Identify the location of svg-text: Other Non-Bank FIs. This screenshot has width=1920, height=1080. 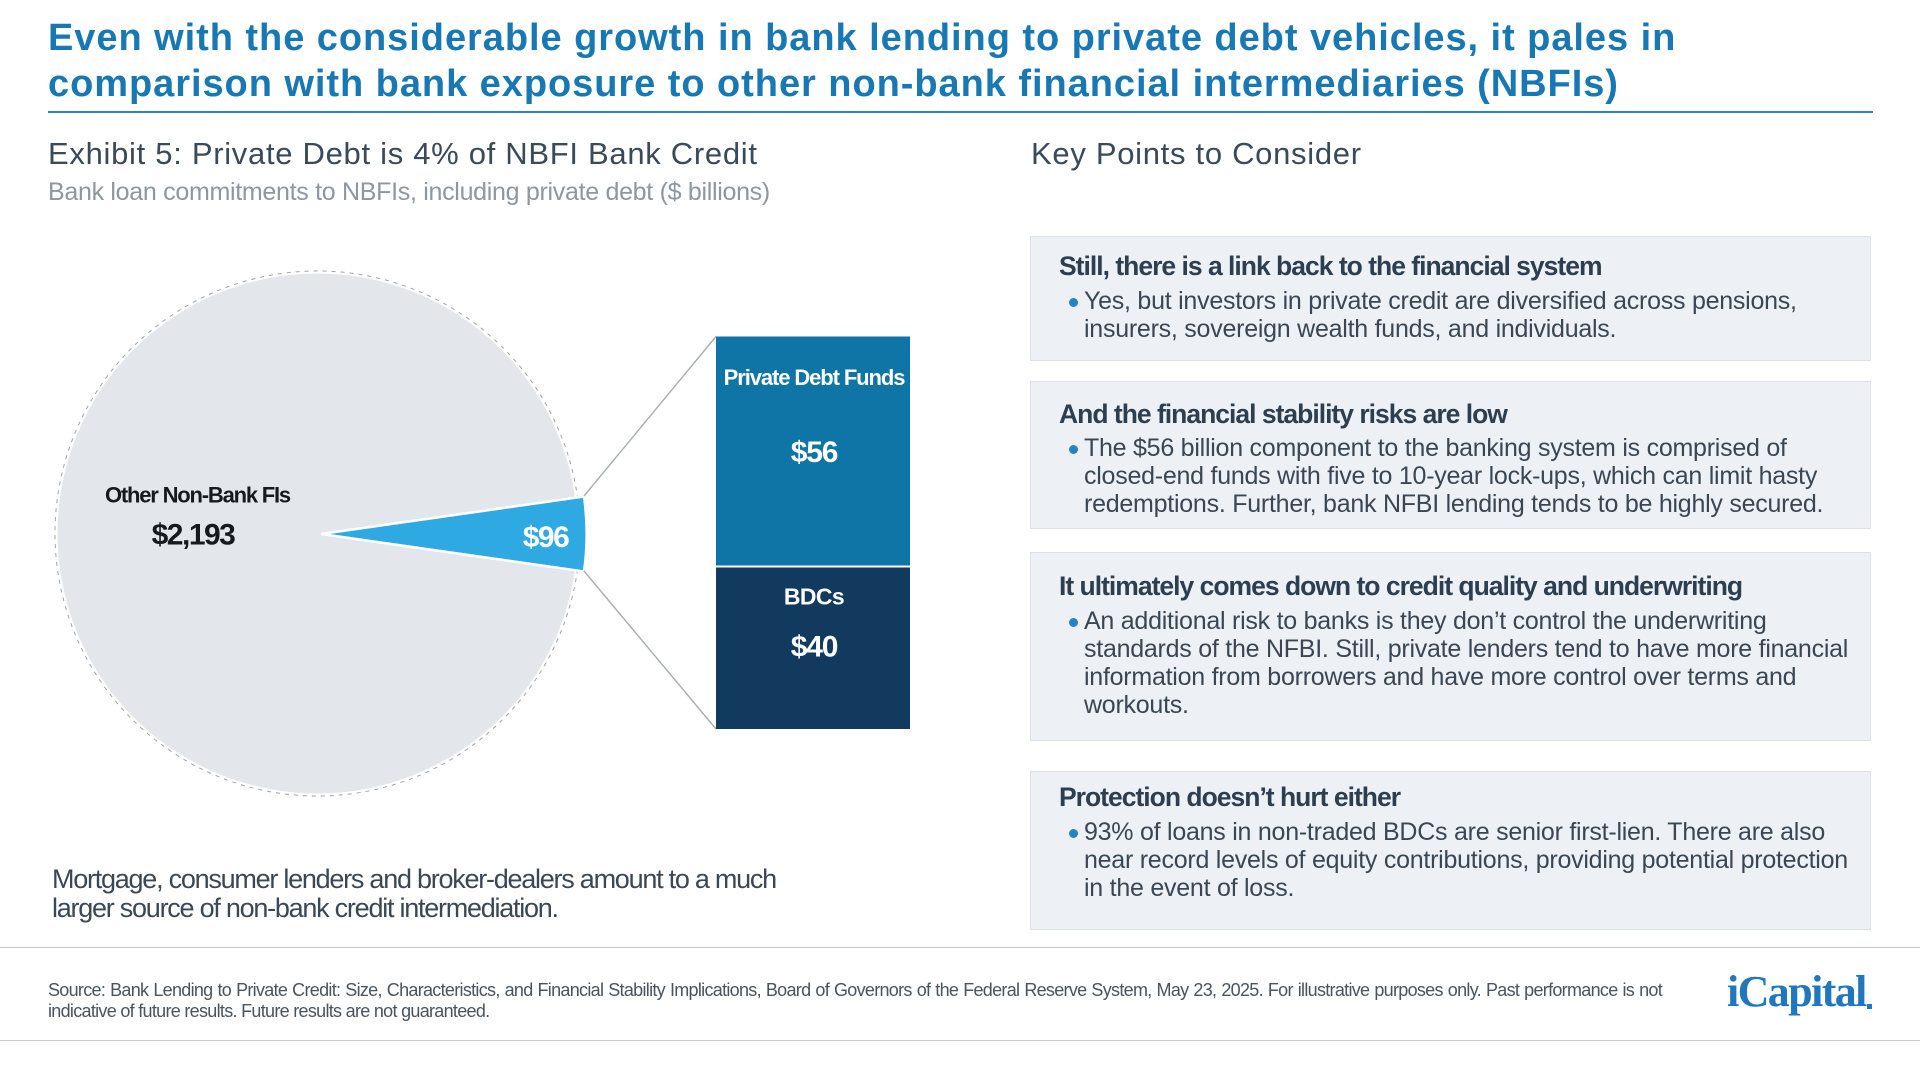
(198, 494).